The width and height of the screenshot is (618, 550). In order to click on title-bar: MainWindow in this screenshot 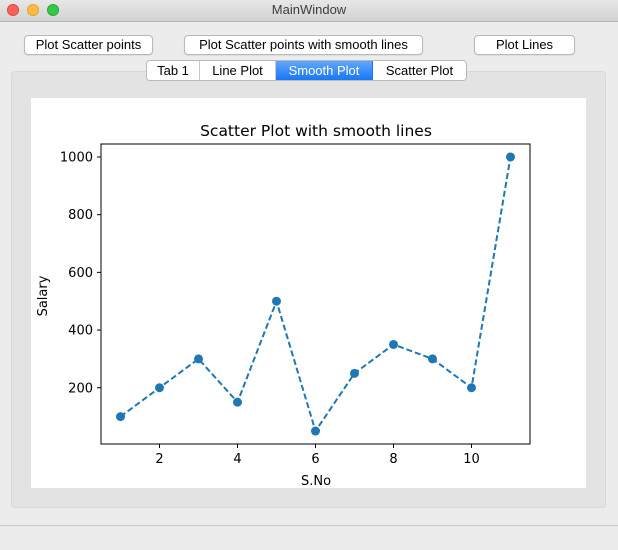, I will do `click(309, 11)`.